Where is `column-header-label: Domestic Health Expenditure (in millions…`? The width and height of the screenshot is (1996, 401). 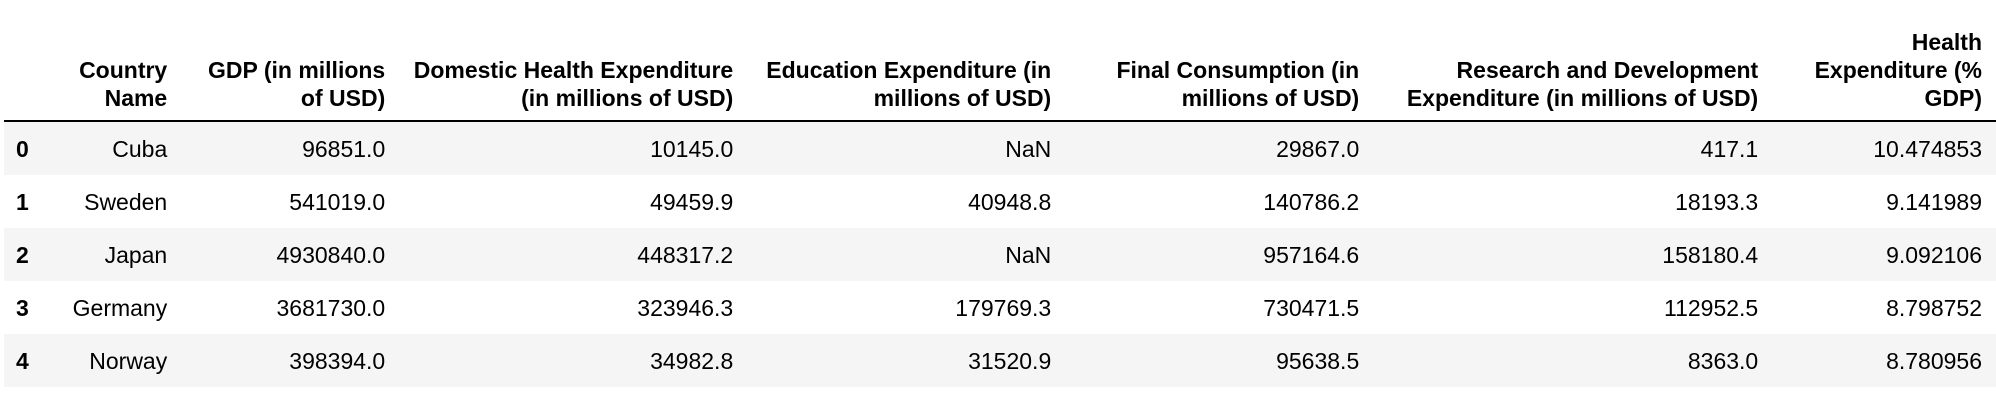 column-header-label: Domestic Health Expenditure (in millions… is located at coordinates (573, 84).